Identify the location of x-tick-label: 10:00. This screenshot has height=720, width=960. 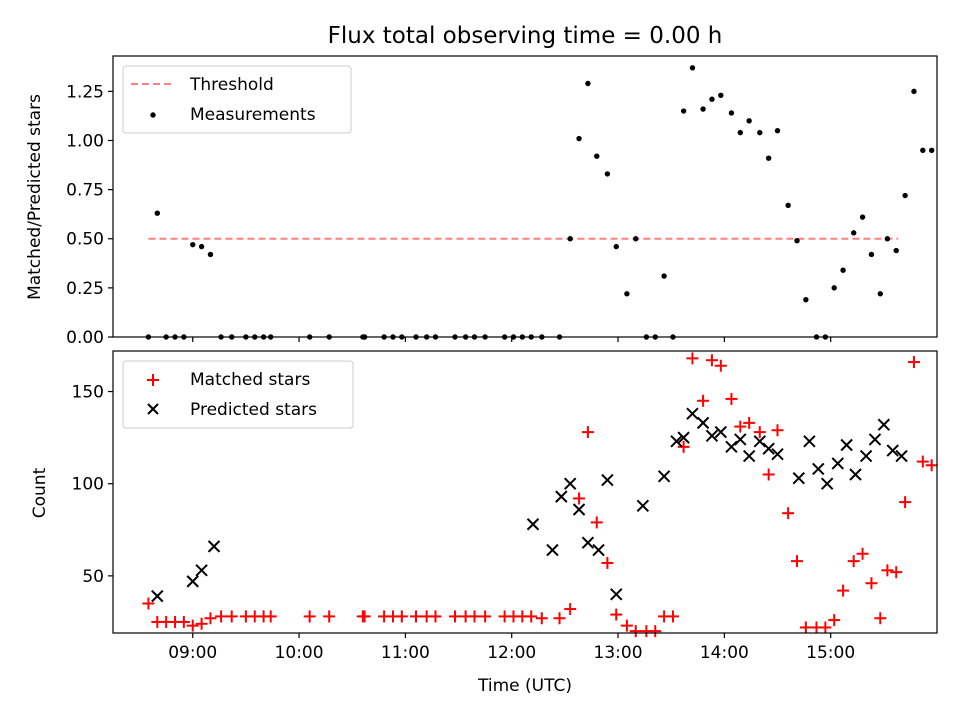
(299, 653).